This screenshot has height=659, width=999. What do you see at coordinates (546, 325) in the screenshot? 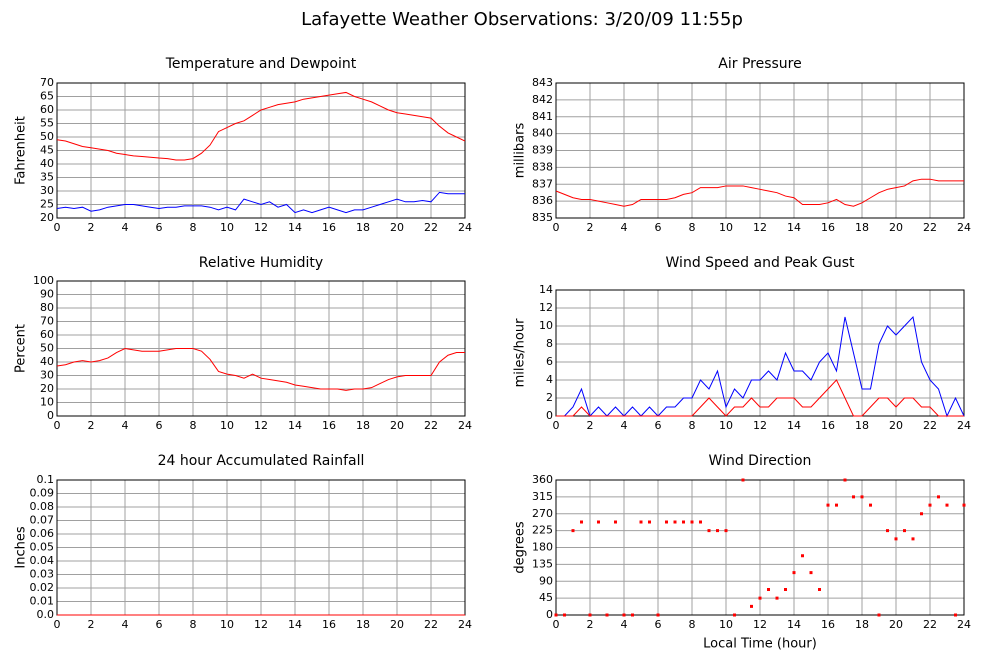
I see `y-tick-label: 10` at bounding box center [546, 325].